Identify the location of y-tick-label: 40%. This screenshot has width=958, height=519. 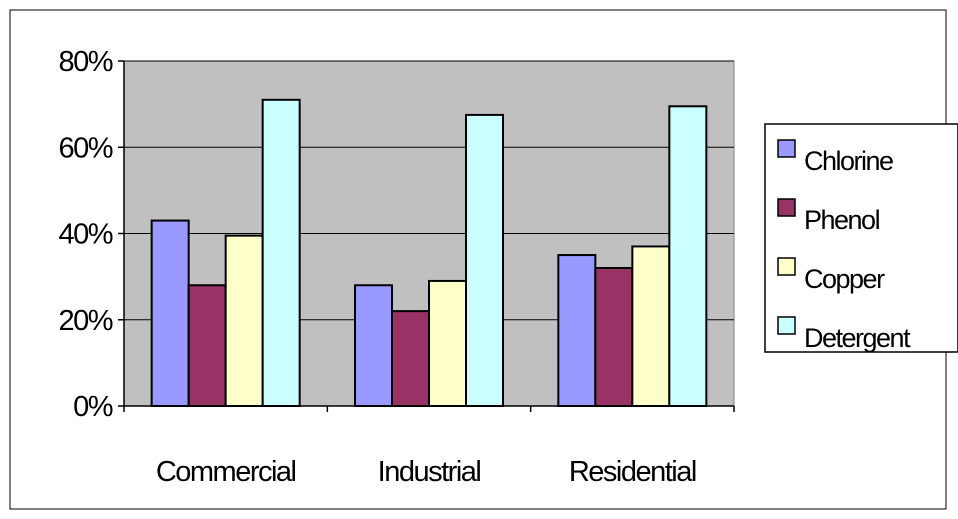
(85, 235).